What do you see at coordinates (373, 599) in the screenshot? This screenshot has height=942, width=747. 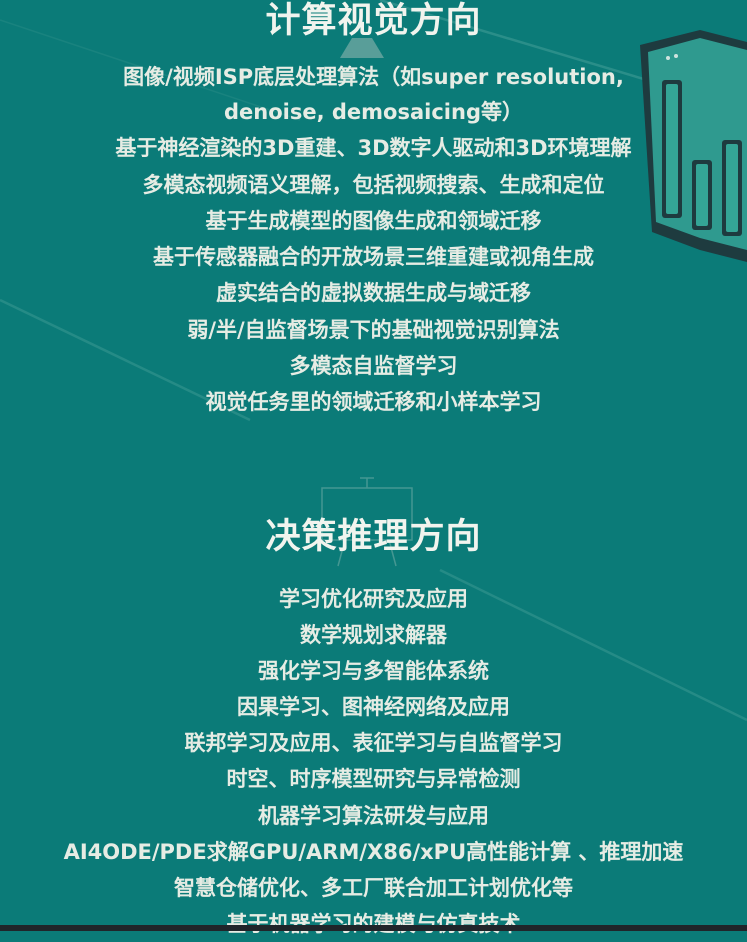 I see `list-item: 学习优化研究及应用` at bounding box center [373, 599].